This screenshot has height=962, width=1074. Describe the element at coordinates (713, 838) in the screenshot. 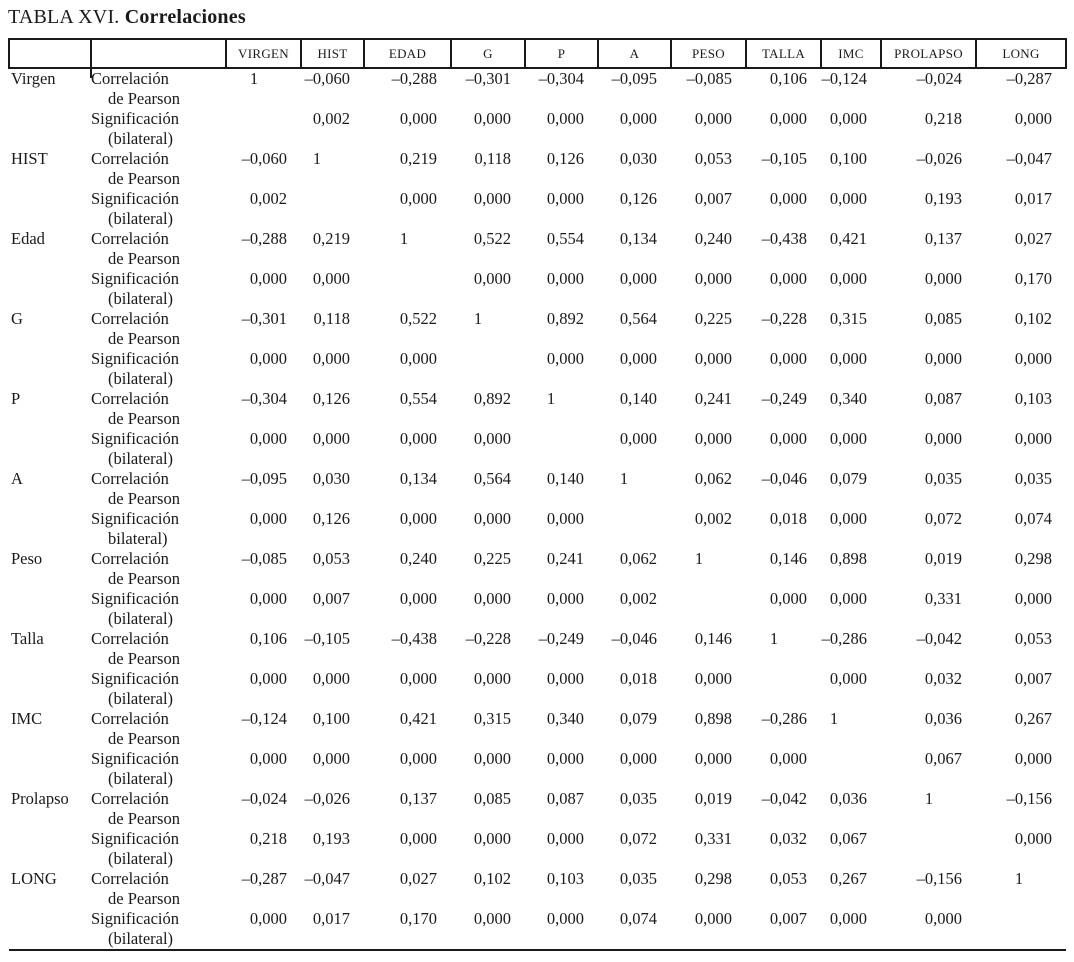

I see `significance-value: 0,331` at that location.